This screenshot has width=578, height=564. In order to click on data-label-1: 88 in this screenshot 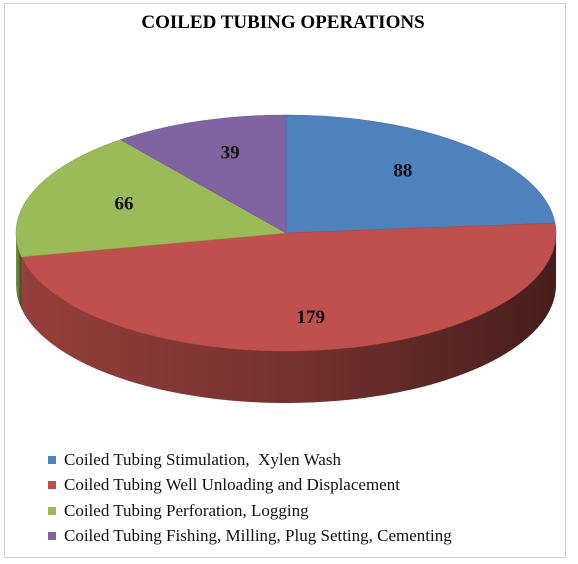, I will do `click(402, 170)`.